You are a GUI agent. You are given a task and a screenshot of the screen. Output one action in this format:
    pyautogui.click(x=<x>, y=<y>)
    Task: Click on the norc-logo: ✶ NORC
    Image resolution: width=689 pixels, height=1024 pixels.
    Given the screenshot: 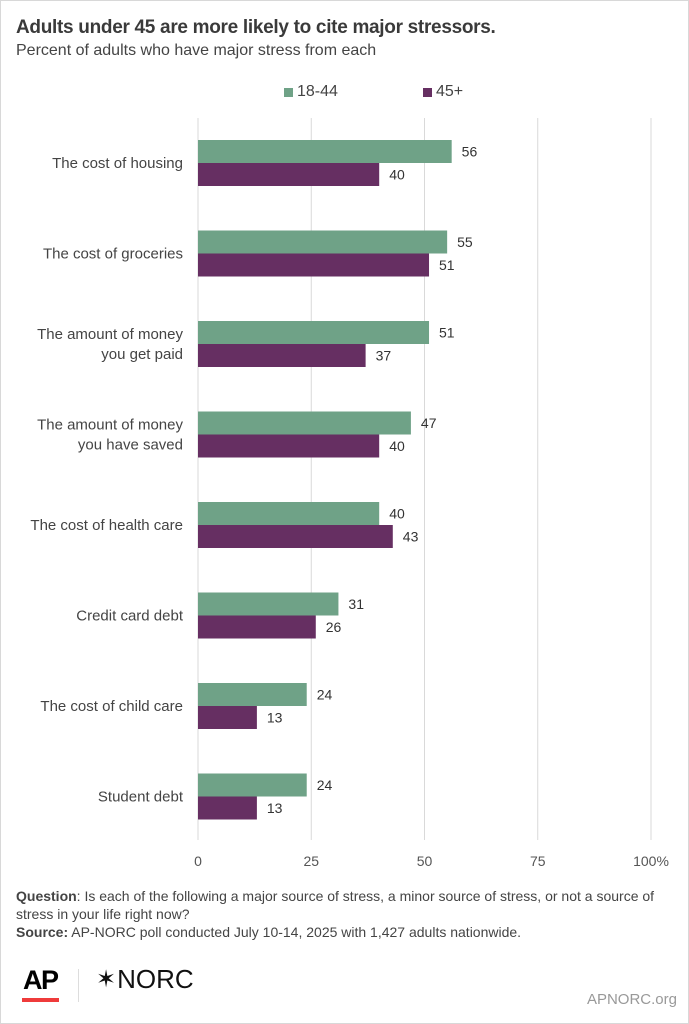 What is the action you would take?
    pyautogui.click(x=145, y=979)
    